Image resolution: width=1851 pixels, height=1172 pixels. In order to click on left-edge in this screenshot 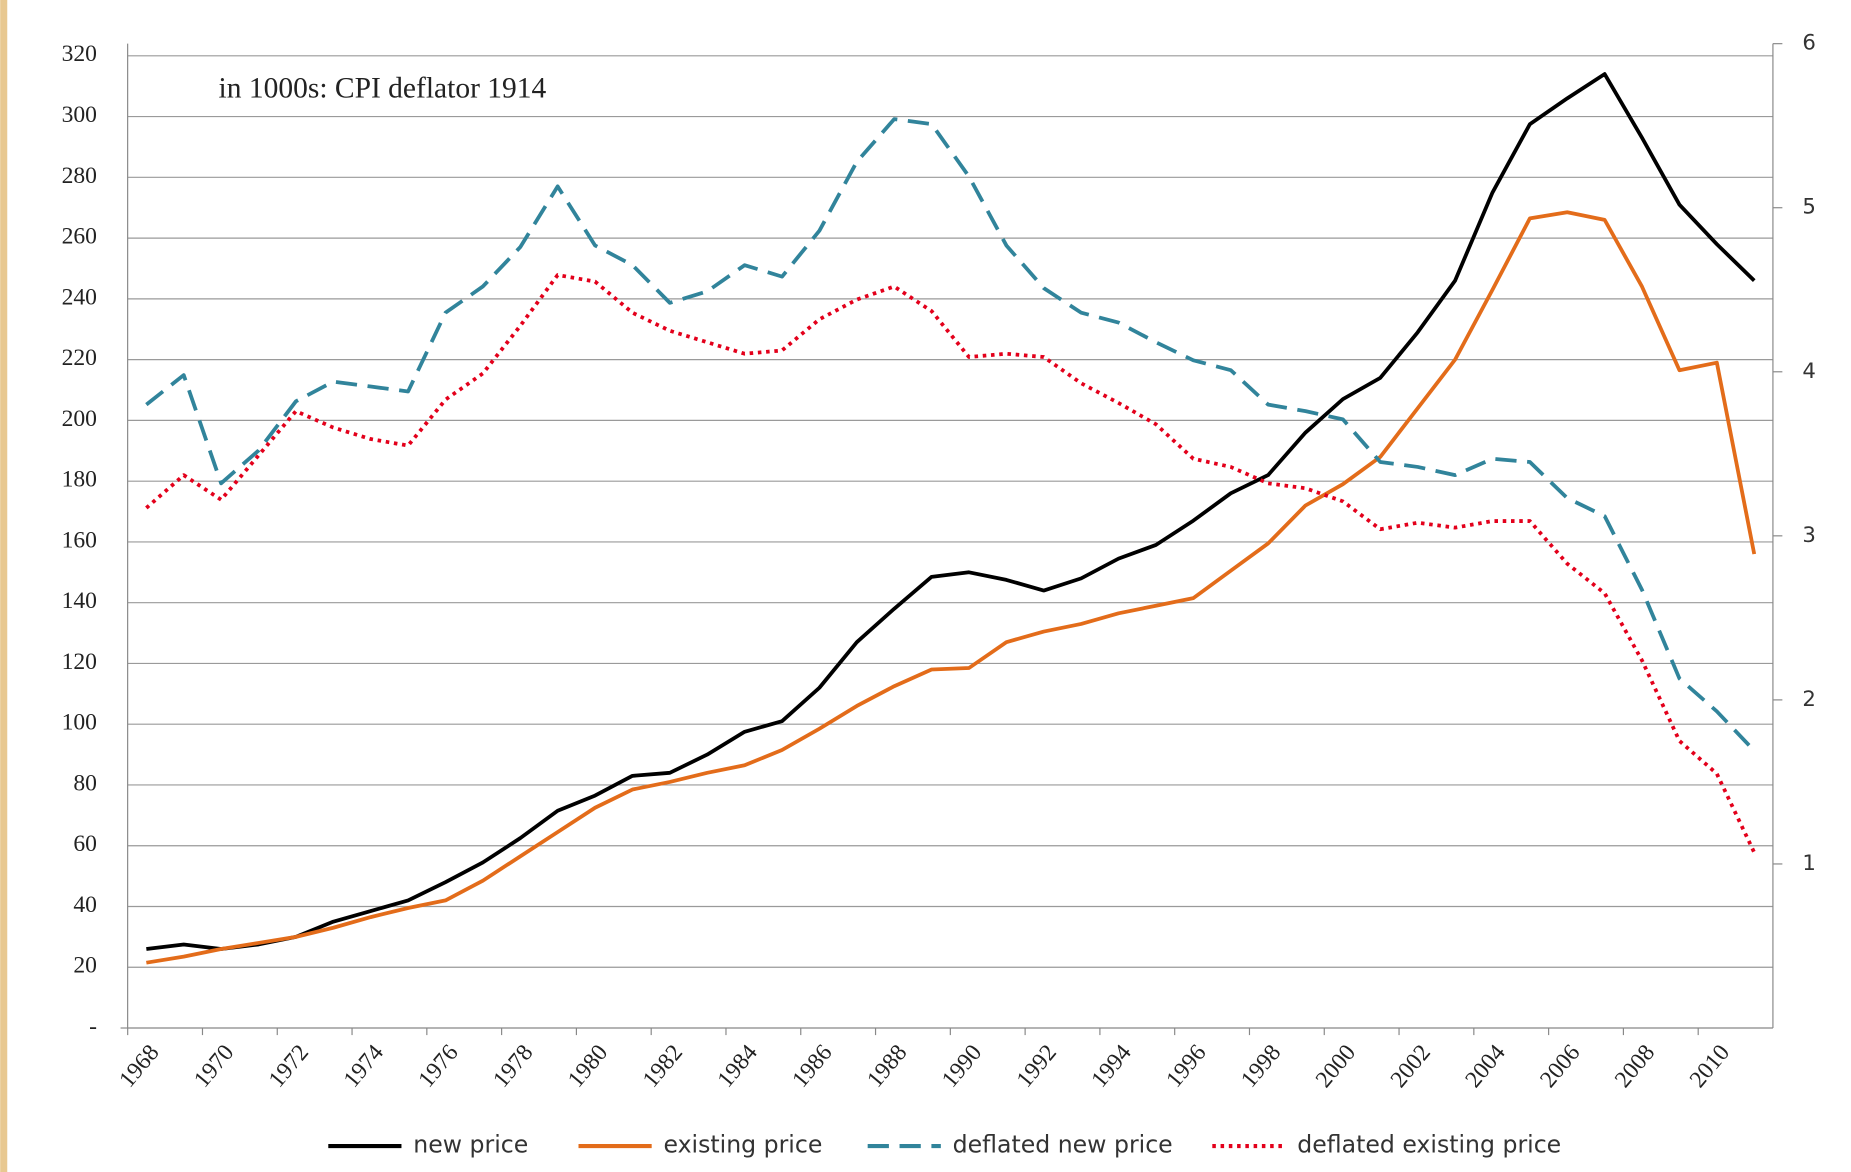, I will do `click(4, 586)`.